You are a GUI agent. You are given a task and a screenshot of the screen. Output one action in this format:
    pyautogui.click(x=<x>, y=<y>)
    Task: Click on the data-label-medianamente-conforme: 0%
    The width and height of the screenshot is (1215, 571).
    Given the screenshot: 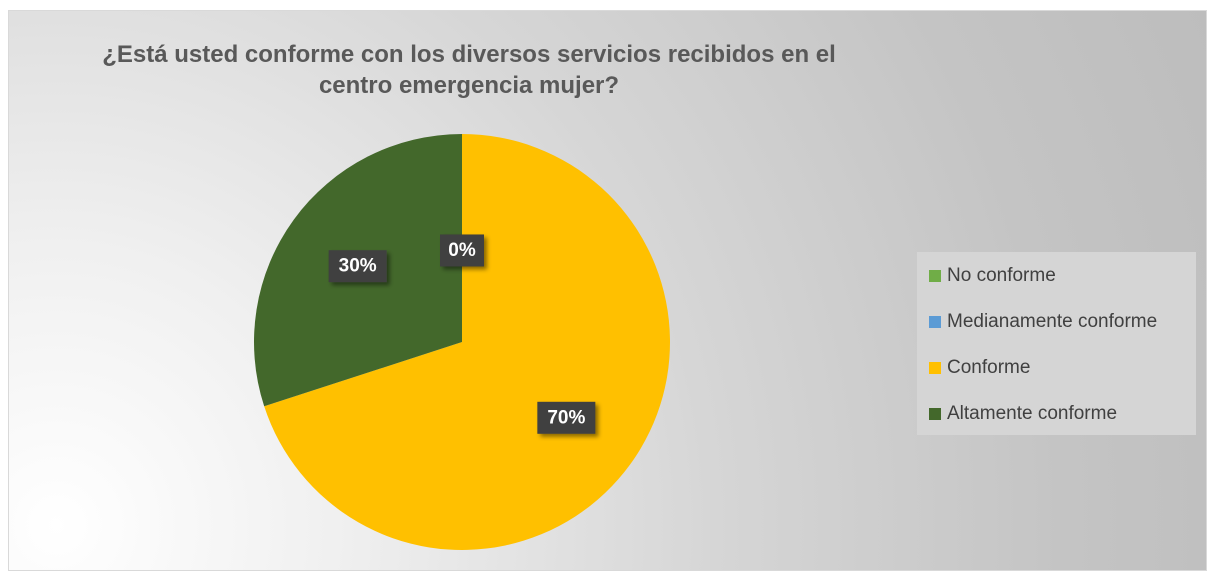 What is the action you would take?
    pyautogui.click(x=462, y=250)
    